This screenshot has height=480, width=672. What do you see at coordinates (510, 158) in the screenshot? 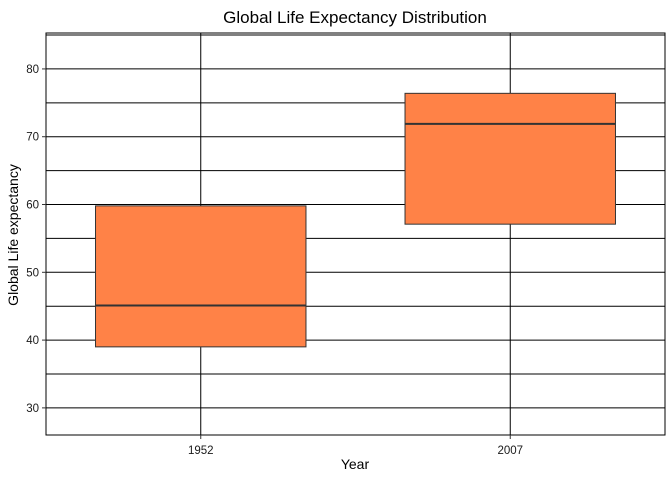
I see `box-2007` at bounding box center [510, 158].